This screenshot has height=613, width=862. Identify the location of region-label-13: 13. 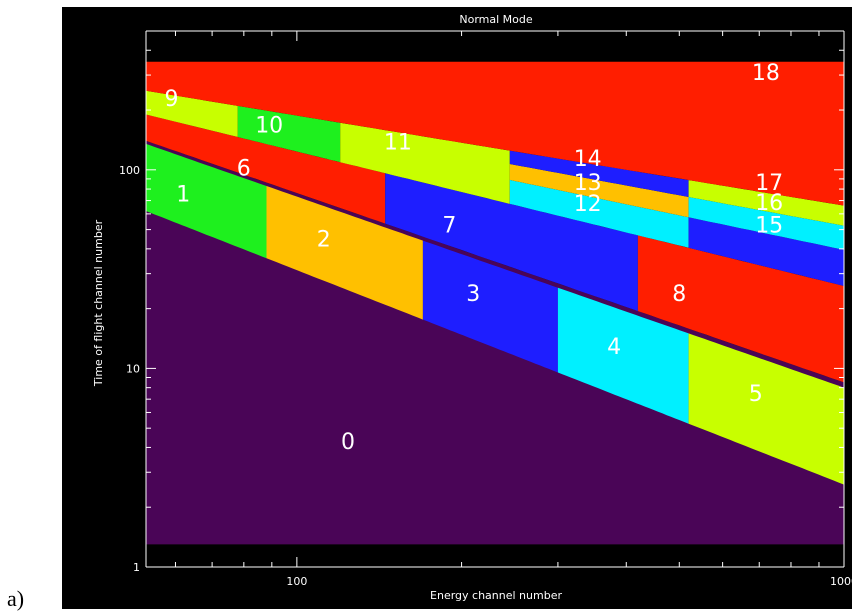
(588, 183).